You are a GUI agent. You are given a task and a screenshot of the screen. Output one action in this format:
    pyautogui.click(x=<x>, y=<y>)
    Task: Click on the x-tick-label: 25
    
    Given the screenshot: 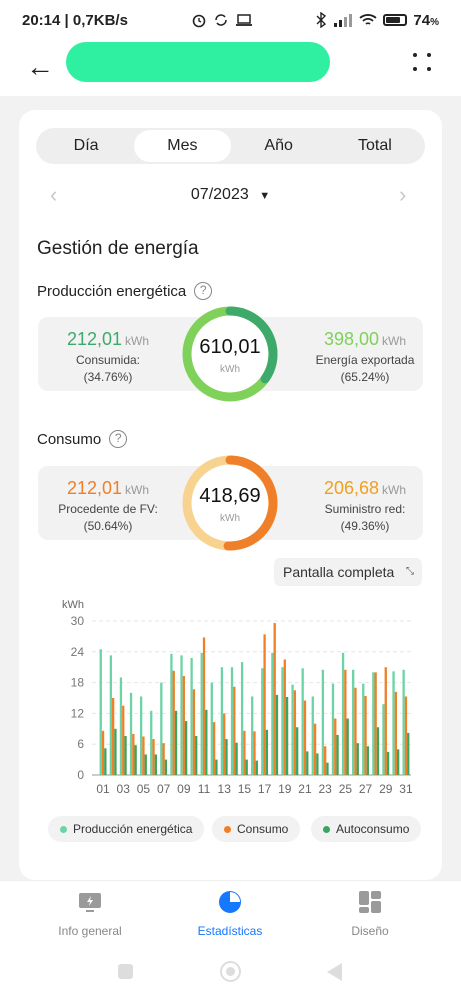 What is the action you would take?
    pyautogui.click(x=346, y=788)
    